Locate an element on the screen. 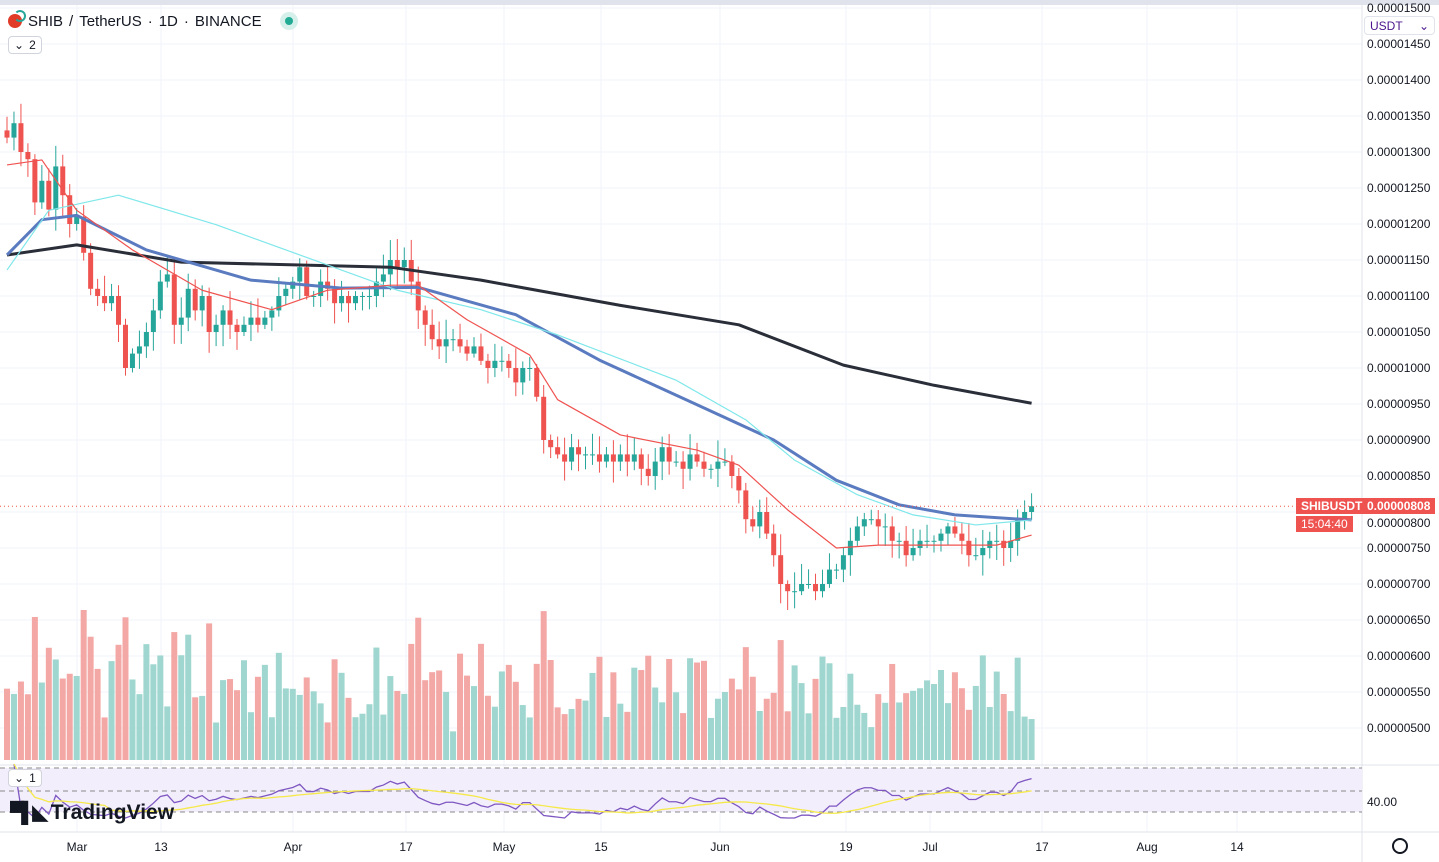 The height and width of the screenshot is (862, 1439). price-tick-label: 0.00000800 is located at coordinates (1399, 523).